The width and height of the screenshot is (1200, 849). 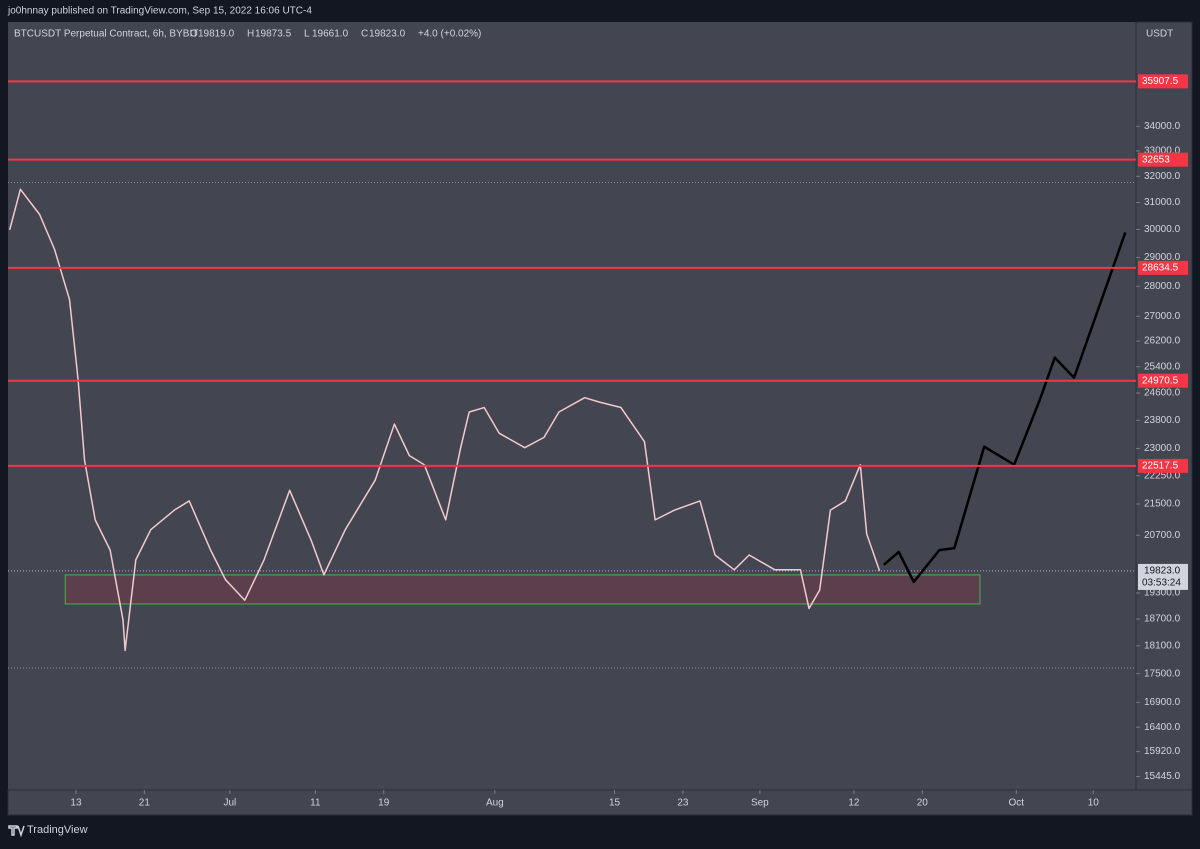 What do you see at coordinates (315, 803) in the screenshot?
I see `x-tick-label: 11` at bounding box center [315, 803].